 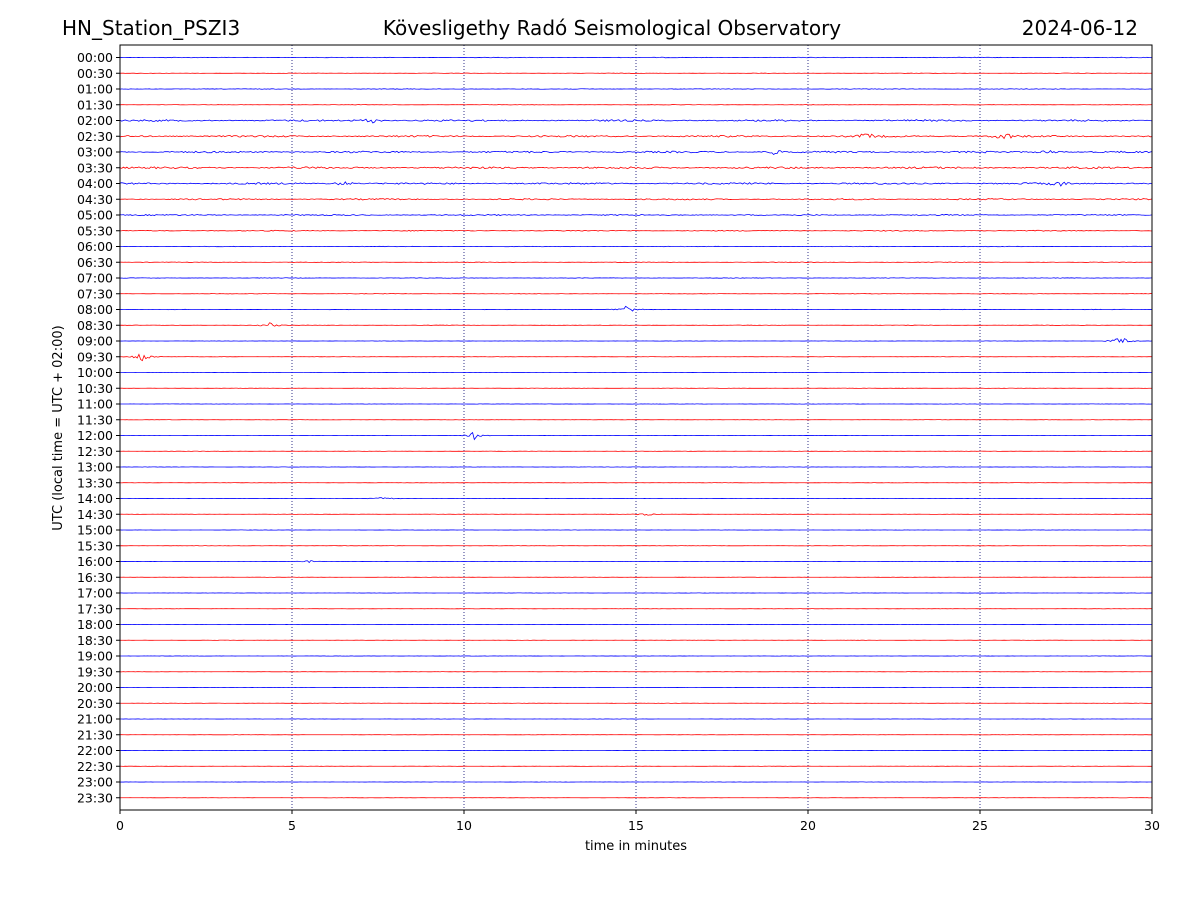 What do you see at coordinates (95, 530) in the screenshot?
I see `y-tick-label-1500: 15:00` at bounding box center [95, 530].